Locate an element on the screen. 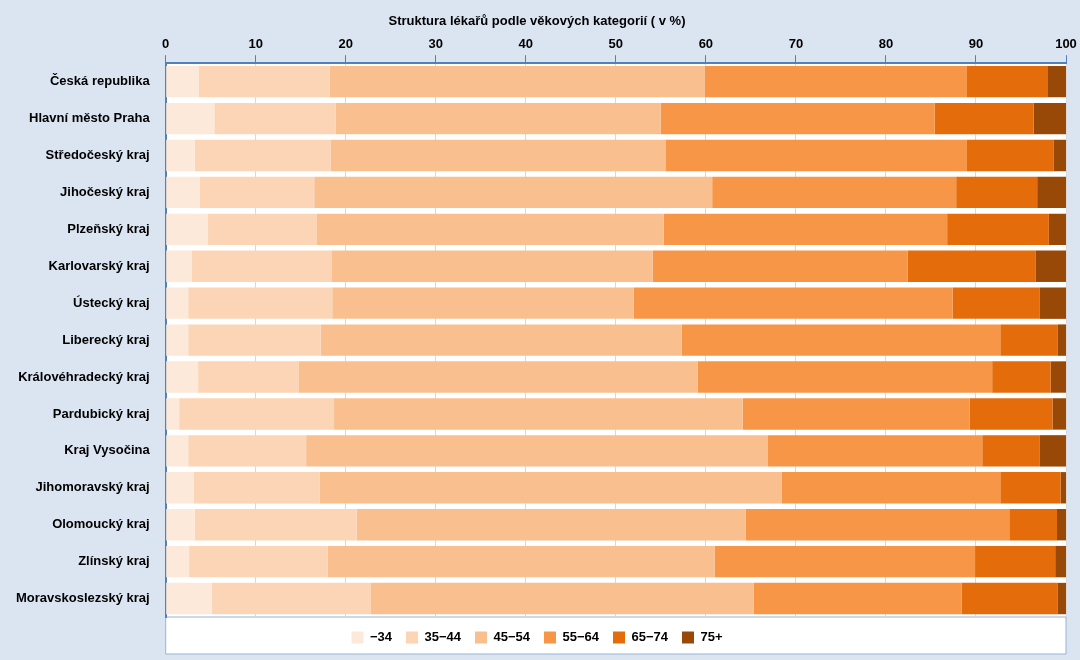 The height and width of the screenshot is (660, 1080). y-tick-label: Pardubický kraj is located at coordinates (101, 413).